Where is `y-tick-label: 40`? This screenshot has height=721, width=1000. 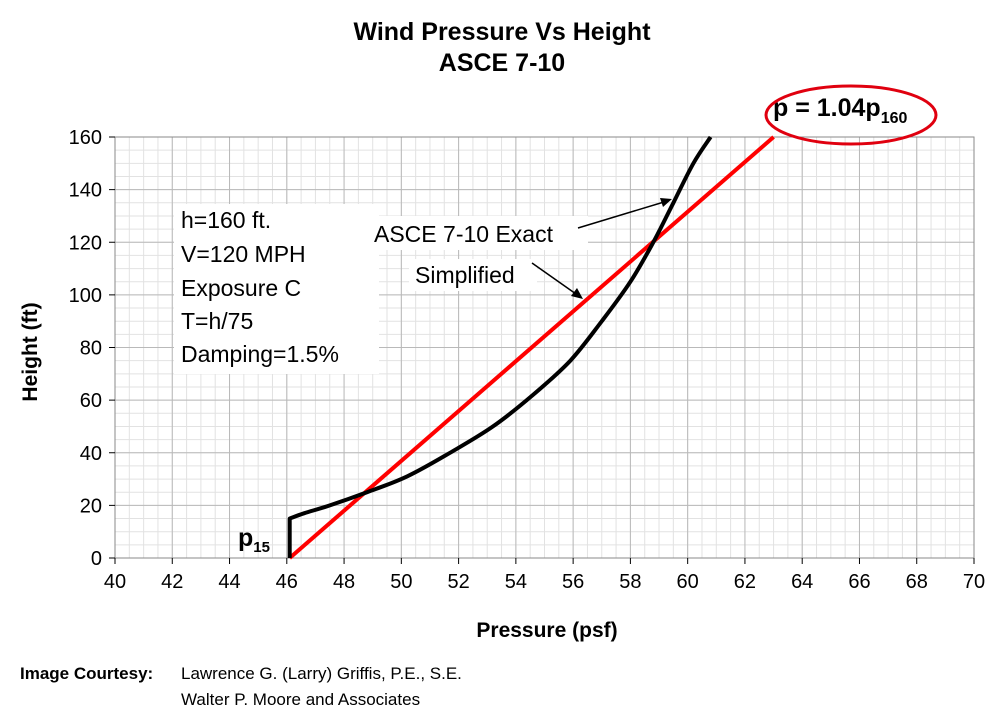 y-tick-label: 40 is located at coordinates (91, 454).